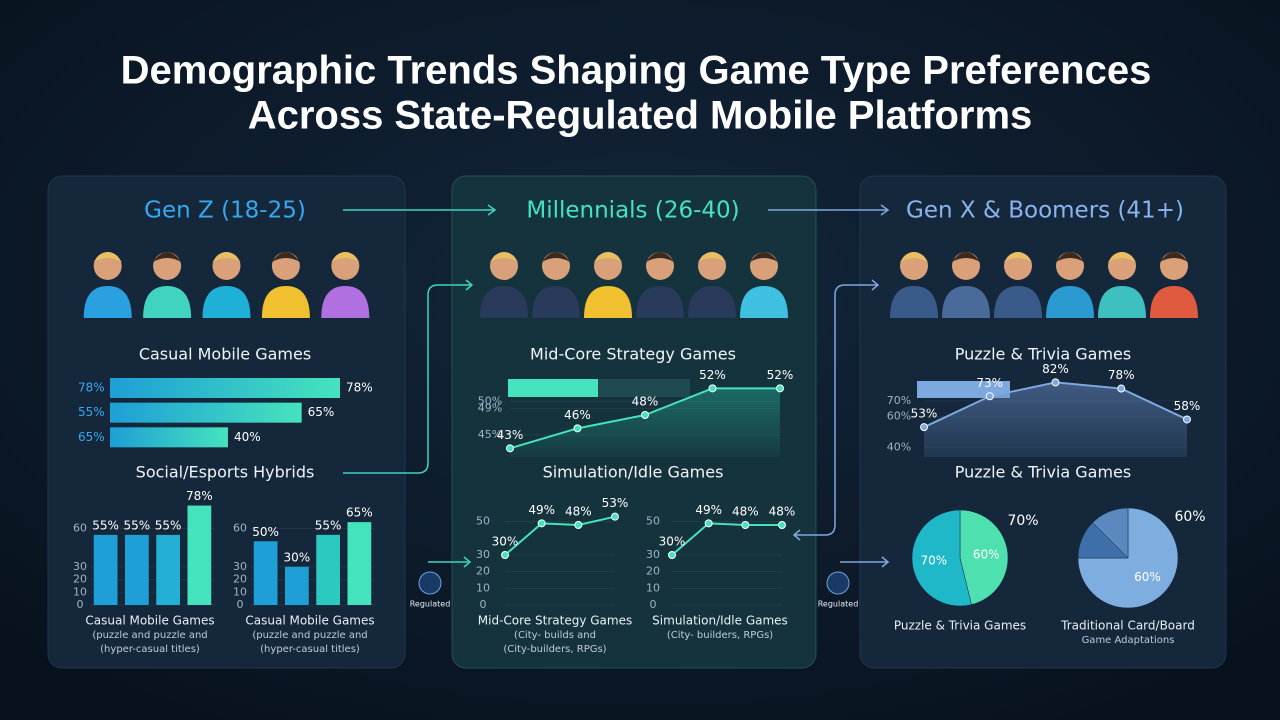 The height and width of the screenshot is (720, 1280). I want to click on value-label: 78%, so click(1121, 375).